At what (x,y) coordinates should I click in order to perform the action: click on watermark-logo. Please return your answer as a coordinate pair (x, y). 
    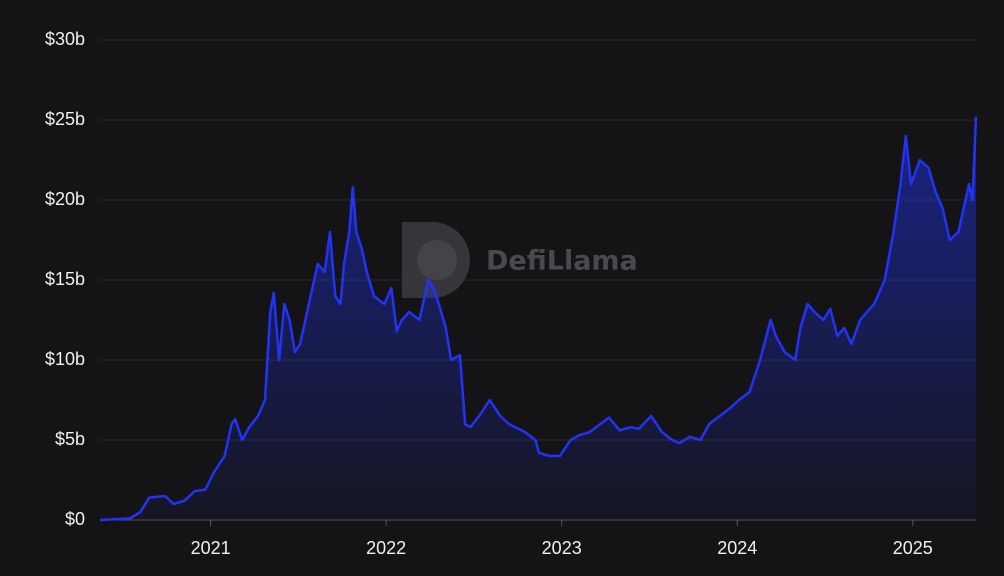
    Looking at the image, I should click on (436, 260).